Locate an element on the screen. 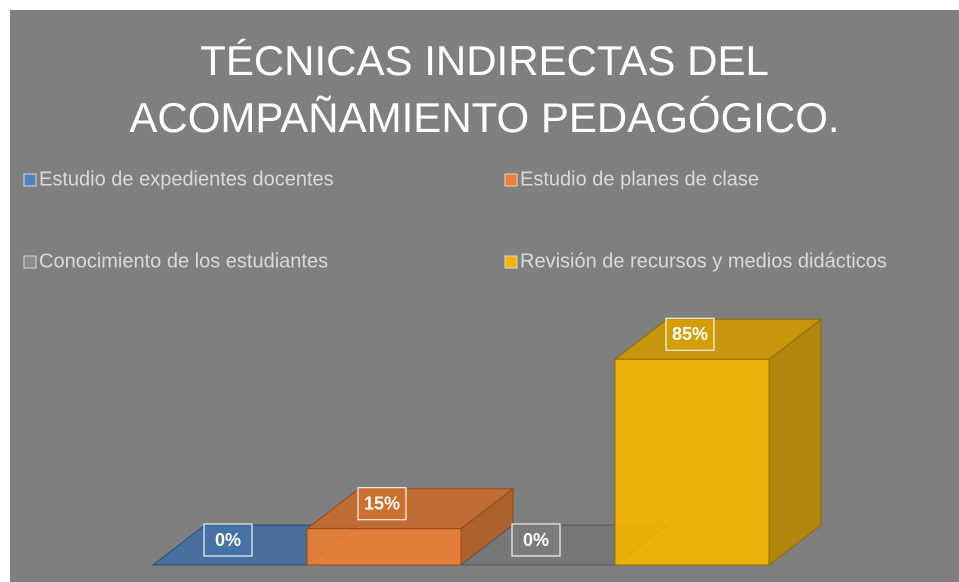  legend-label: Estudio de planes de clase is located at coordinates (639, 179).